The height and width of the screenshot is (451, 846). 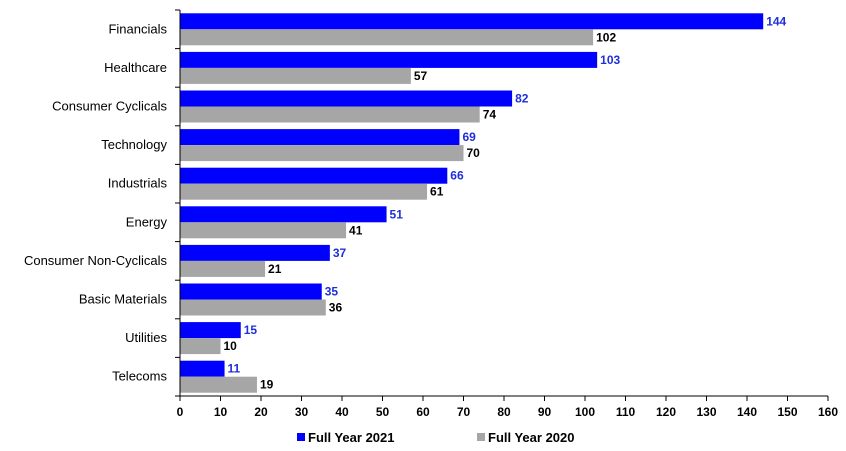 I want to click on value-label-financials-full-year-2021: 144, so click(x=776, y=21).